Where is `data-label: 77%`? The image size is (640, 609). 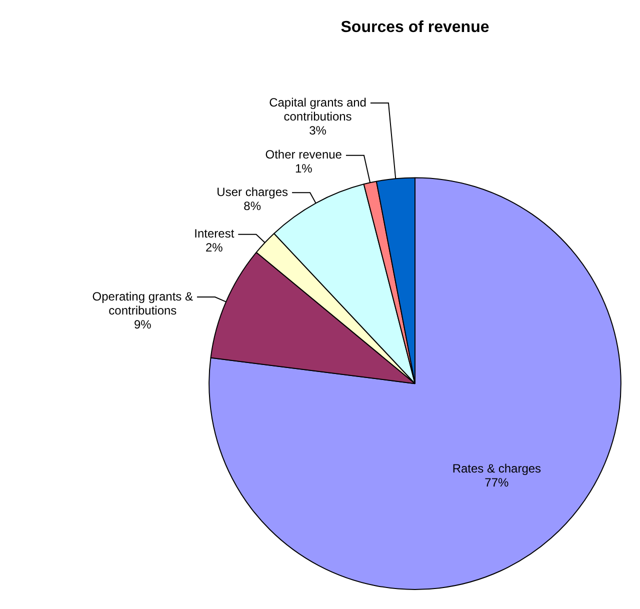
data-label: 77% is located at coordinates (497, 483).